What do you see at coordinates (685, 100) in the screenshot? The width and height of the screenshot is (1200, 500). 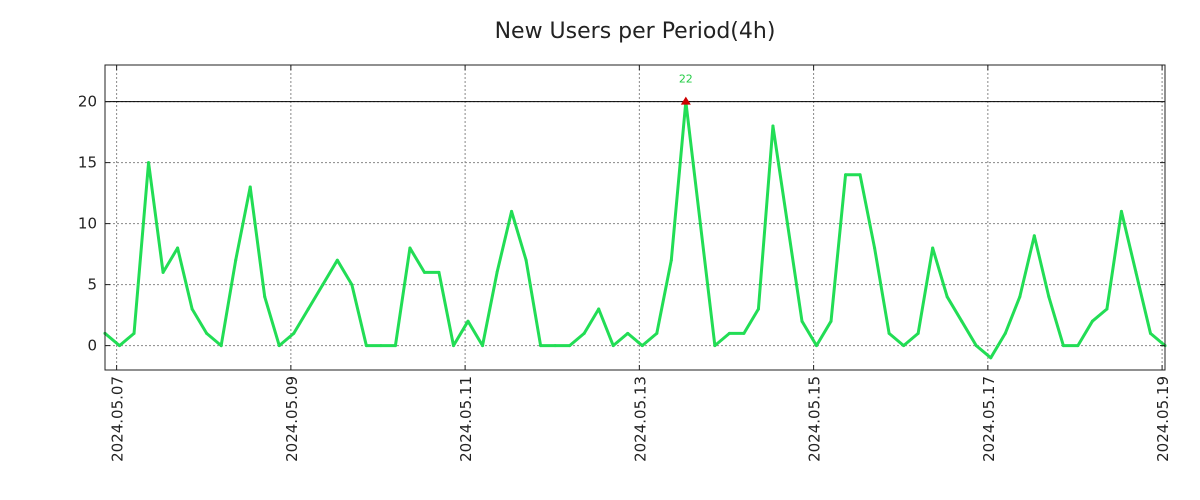 I see `peak-marker` at bounding box center [685, 100].